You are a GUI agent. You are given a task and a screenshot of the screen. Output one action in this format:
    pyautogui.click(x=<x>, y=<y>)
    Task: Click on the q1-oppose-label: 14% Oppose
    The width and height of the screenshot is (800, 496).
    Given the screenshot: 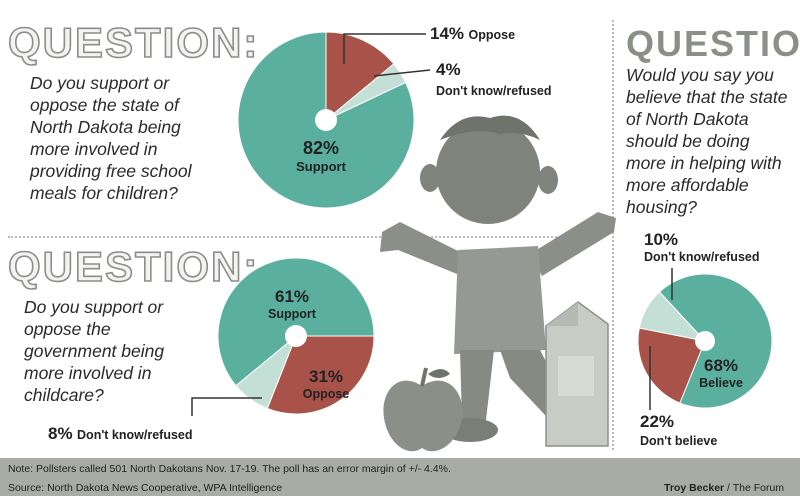 What is the action you would take?
    pyautogui.click(x=472, y=34)
    